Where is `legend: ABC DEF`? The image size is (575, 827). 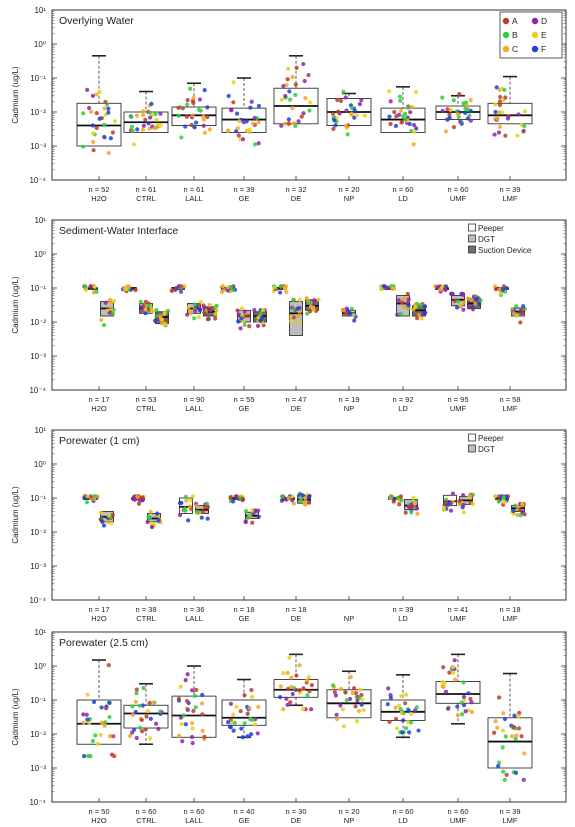 legend: ABC DEF is located at coordinates (531, 35).